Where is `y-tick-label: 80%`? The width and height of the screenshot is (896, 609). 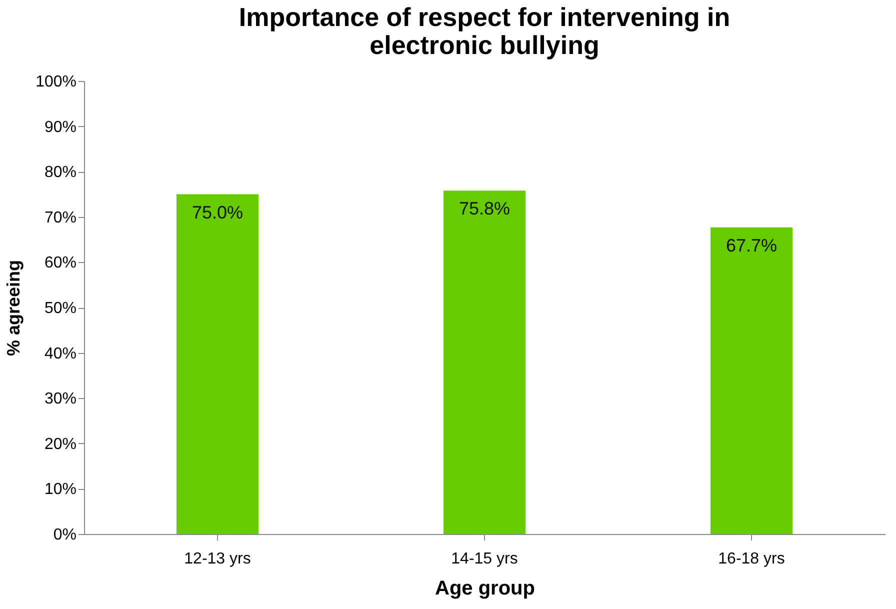
y-tick-label: 80% is located at coordinates (60, 173).